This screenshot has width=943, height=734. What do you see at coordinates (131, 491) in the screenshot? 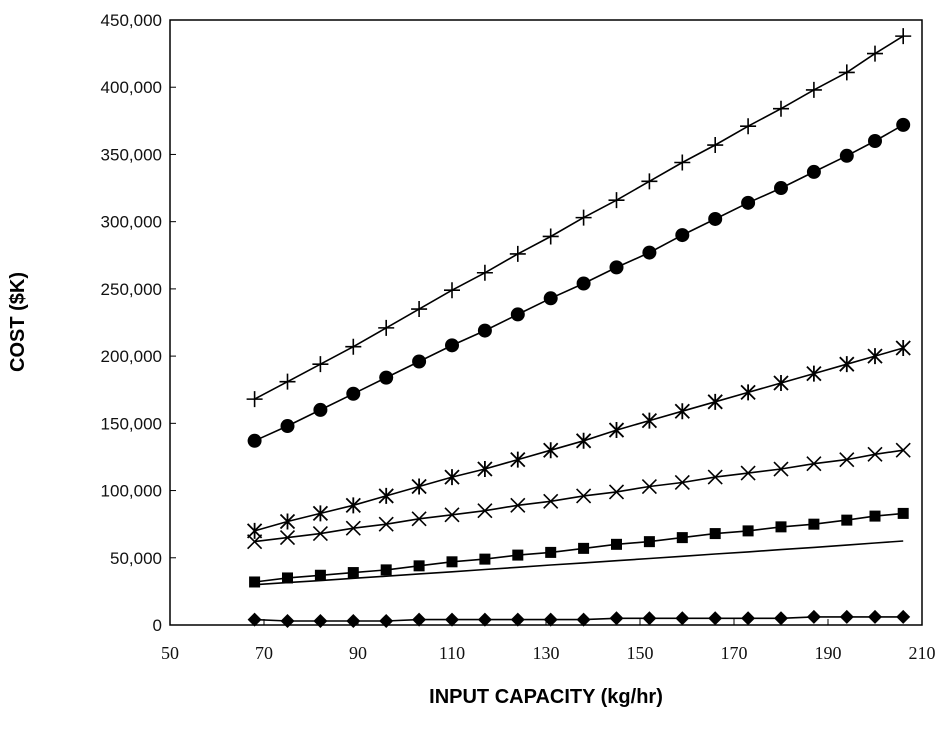
I see `y-tick-label: 100,000` at bounding box center [131, 491].